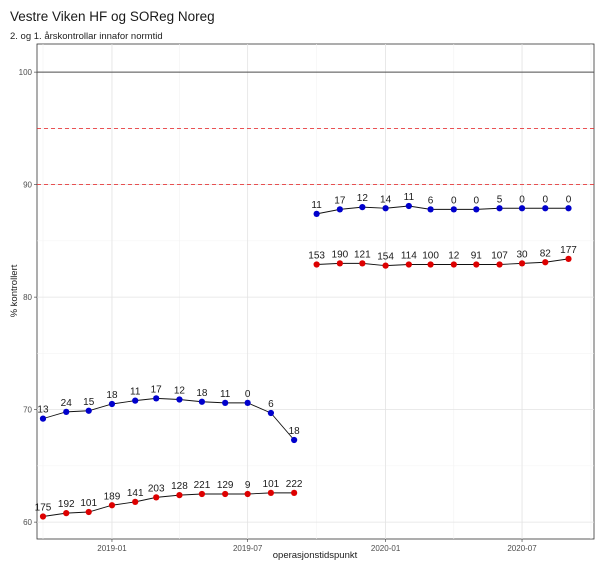  Describe the element at coordinates (66, 504) in the screenshot. I see `data-label: 192` at that location.